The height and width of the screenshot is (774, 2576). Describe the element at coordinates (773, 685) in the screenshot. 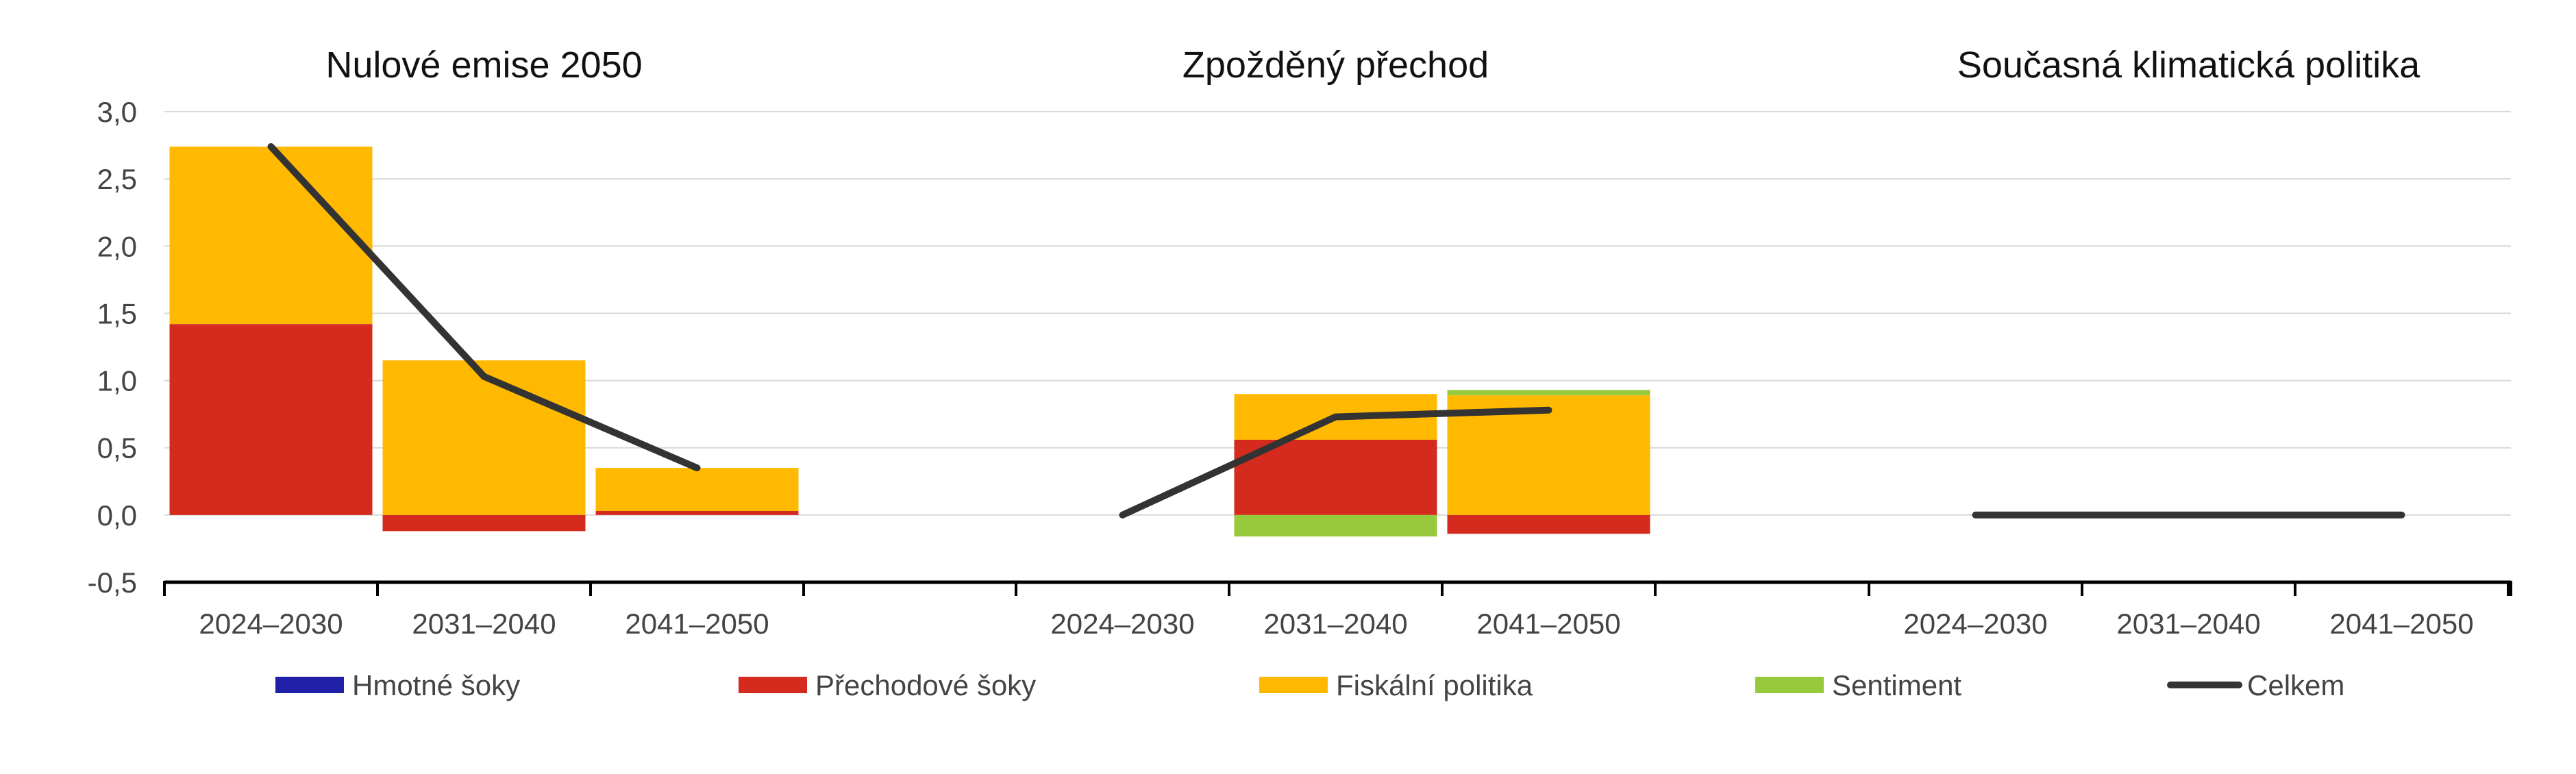

I see `legend-swatch-prechodove` at that location.